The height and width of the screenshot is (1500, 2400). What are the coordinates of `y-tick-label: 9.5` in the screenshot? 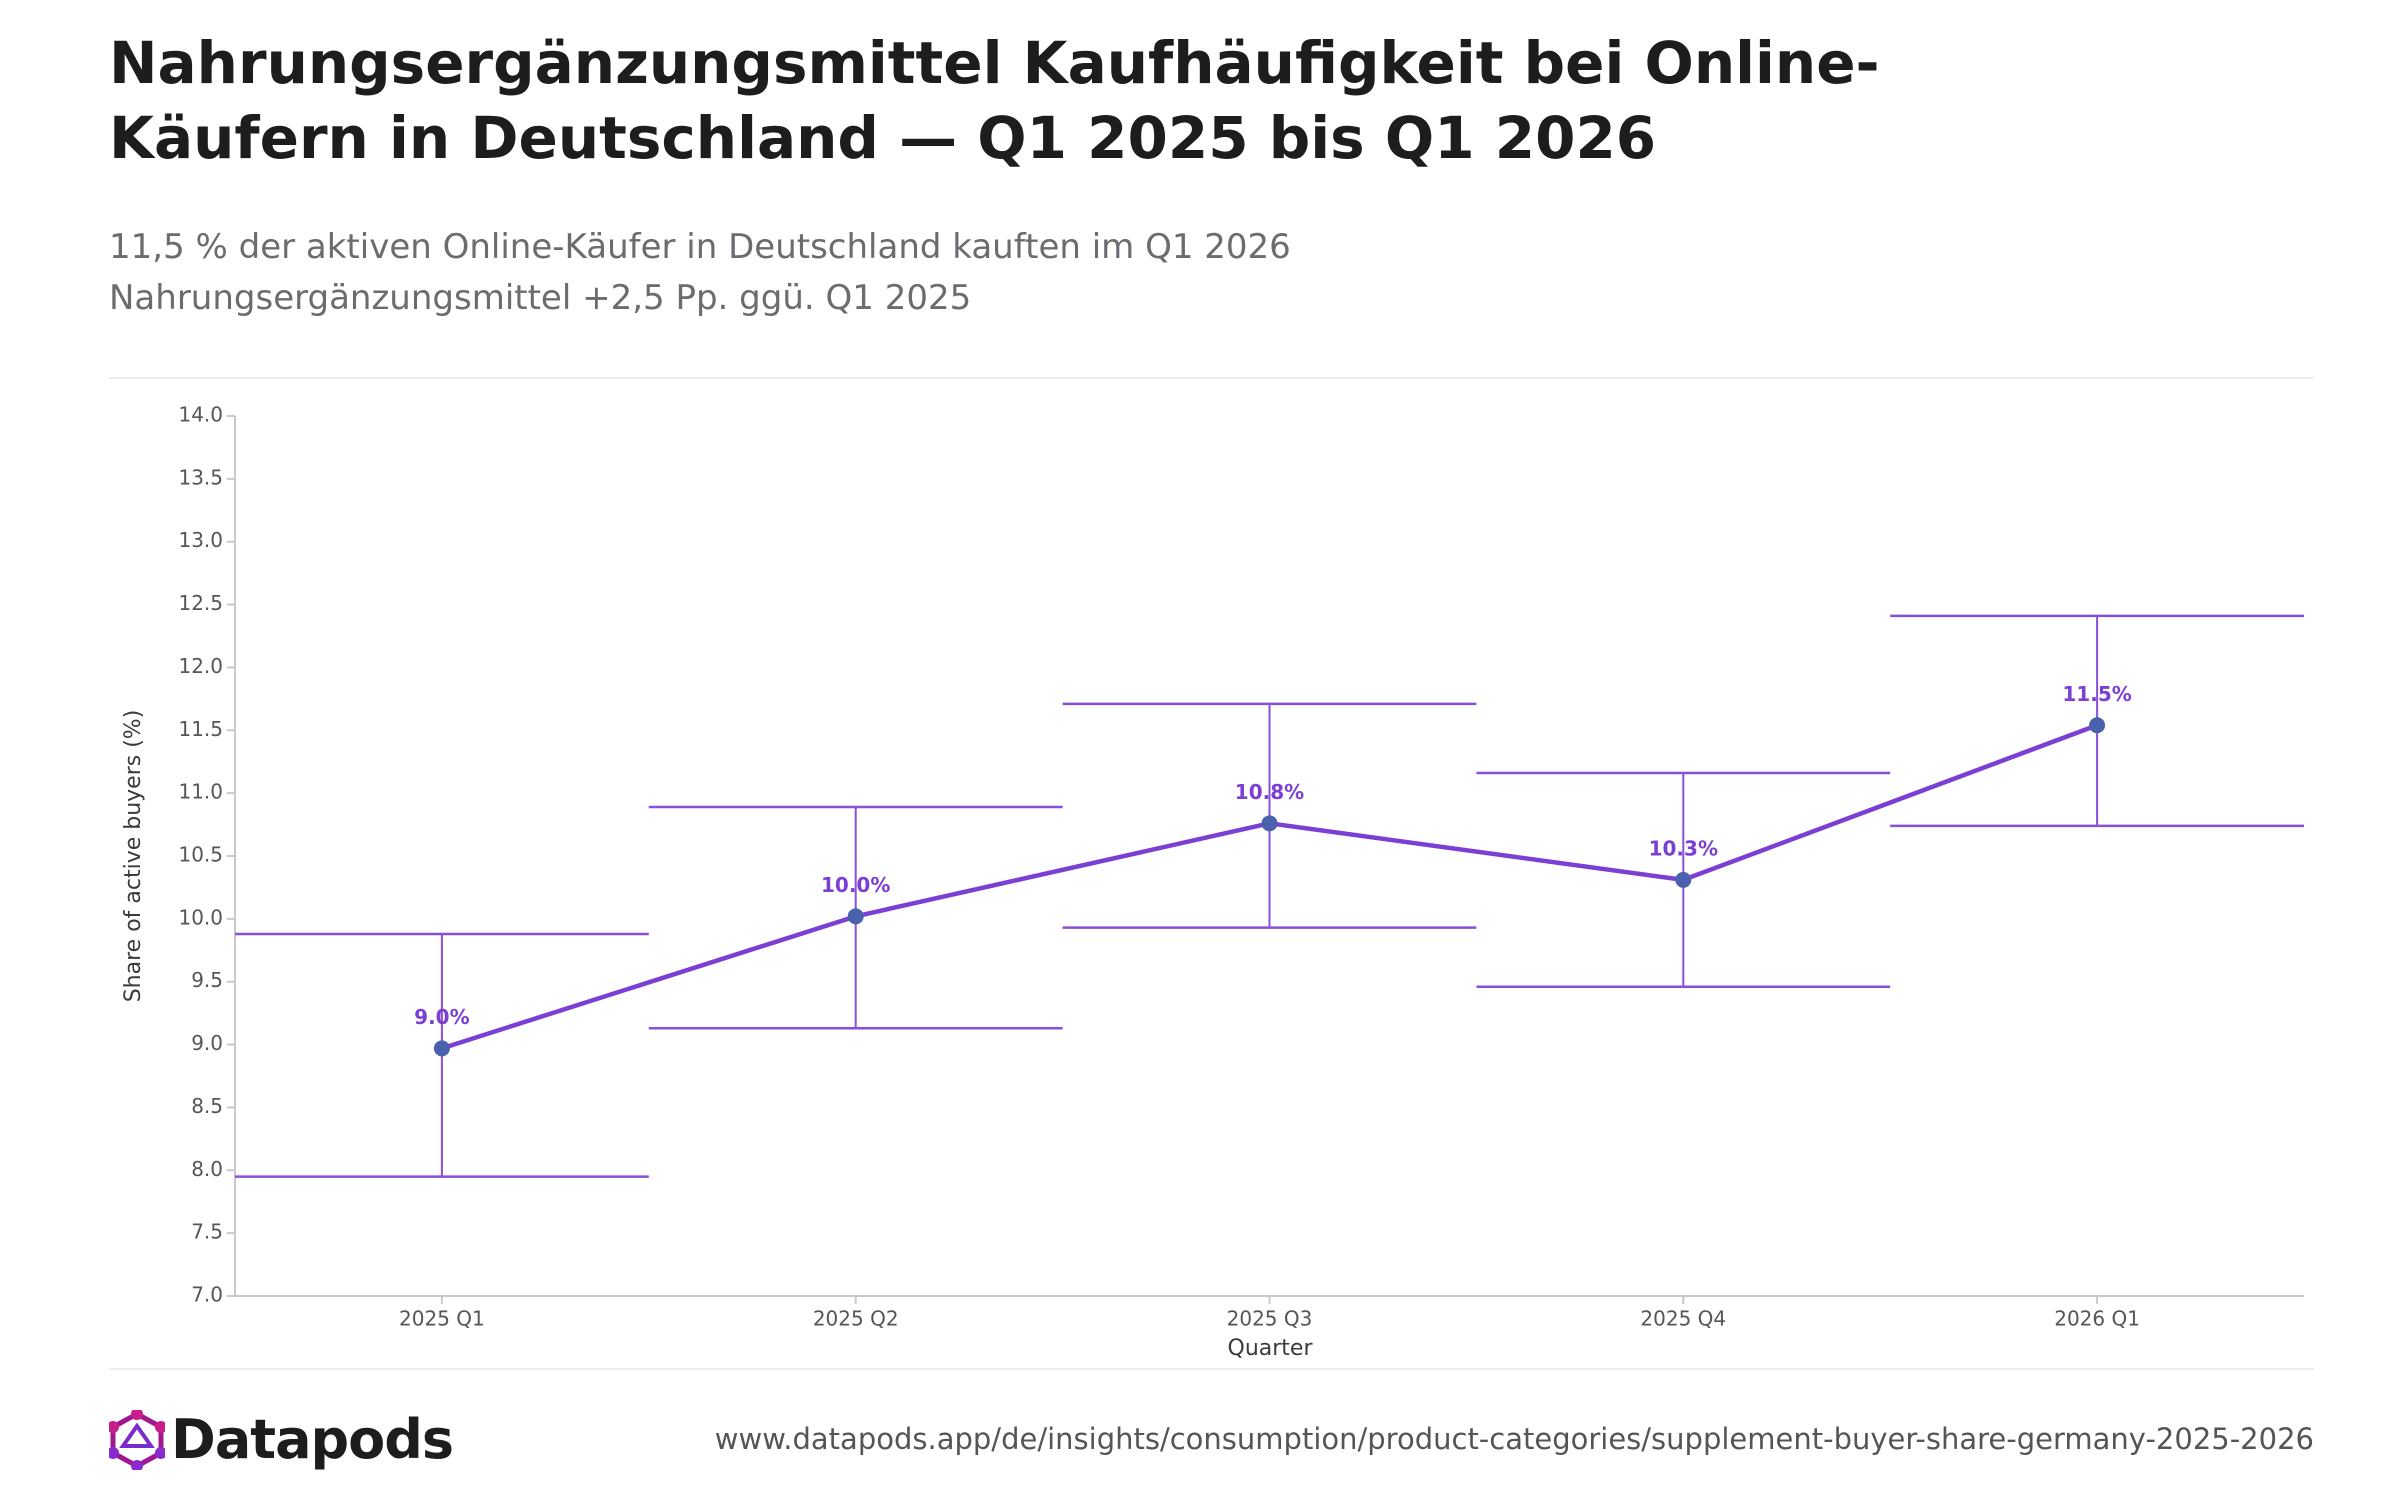 It's located at (207, 980).